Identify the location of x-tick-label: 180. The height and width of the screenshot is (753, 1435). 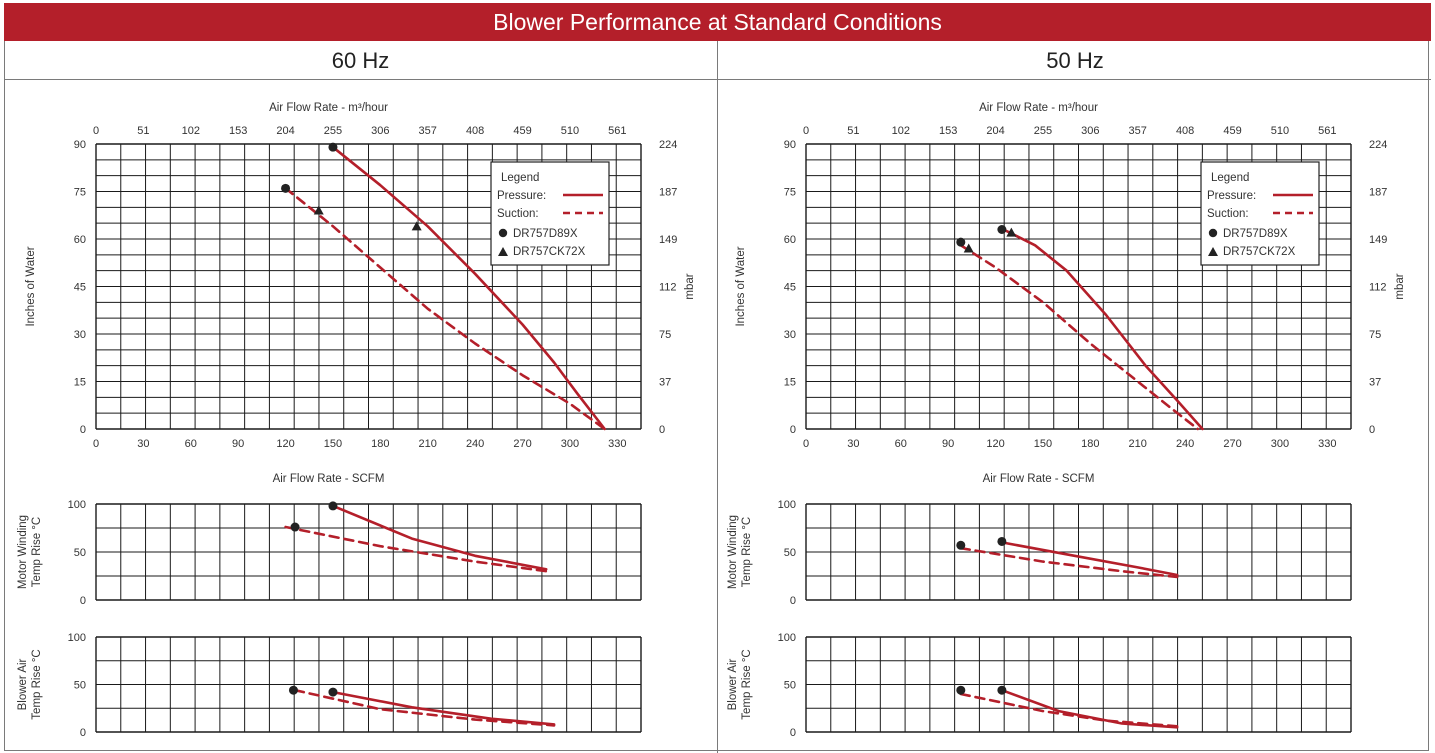
(1090, 444).